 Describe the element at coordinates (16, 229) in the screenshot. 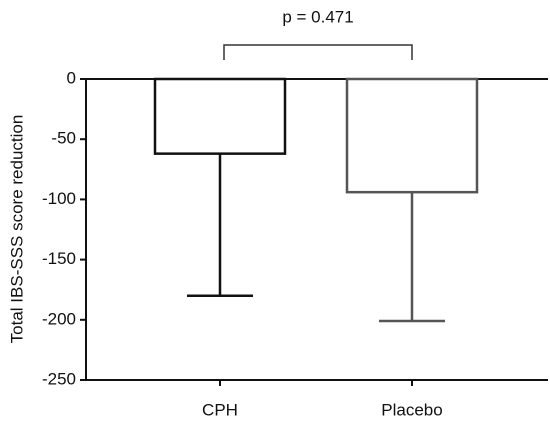

I see `y-axis-label: Total IBS-SSS score reduction` at that location.